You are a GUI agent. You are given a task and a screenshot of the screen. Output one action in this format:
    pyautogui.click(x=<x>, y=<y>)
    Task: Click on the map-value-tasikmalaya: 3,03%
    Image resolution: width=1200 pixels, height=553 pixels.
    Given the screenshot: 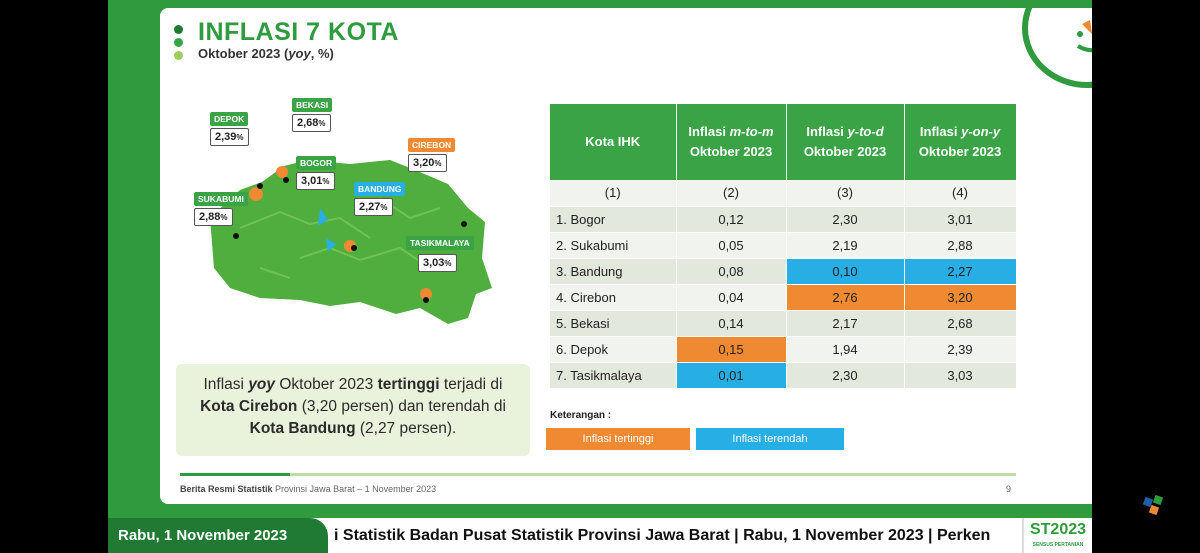 What is the action you would take?
    pyautogui.click(x=437, y=263)
    